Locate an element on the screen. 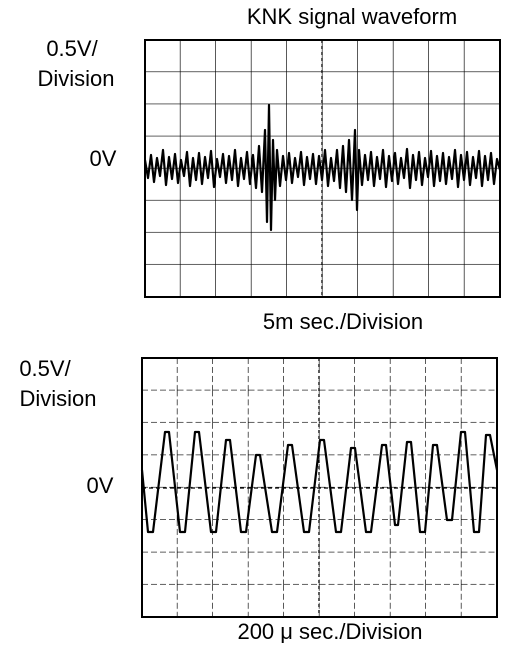 Image resolution: width=512 pixels, height=650 pixels. title: KNK signal waveform is located at coordinates (352, 16).